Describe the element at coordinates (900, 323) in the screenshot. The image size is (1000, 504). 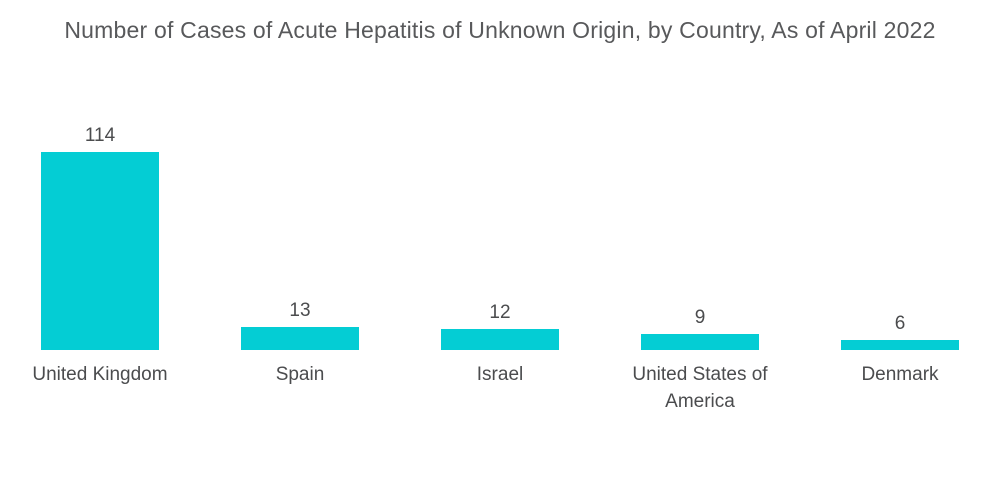
I see `bar-value-label: 6` at that location.